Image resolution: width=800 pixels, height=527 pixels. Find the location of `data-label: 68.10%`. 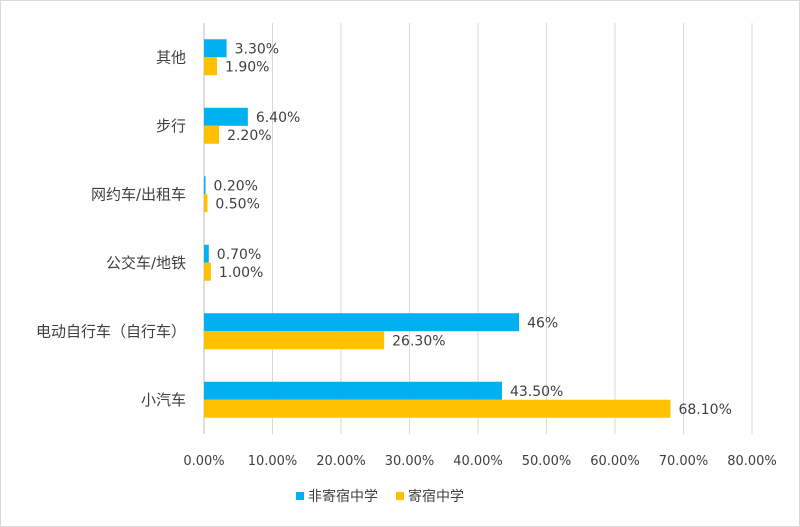

data-label: 68.10% is located at coordinates (704, 410).